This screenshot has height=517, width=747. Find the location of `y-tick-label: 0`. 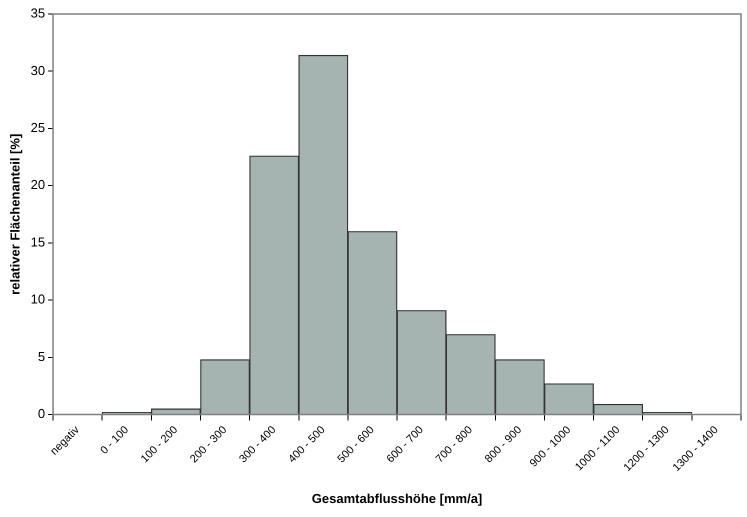

y-tick-label: 0 is located at coordinates (42, 414).